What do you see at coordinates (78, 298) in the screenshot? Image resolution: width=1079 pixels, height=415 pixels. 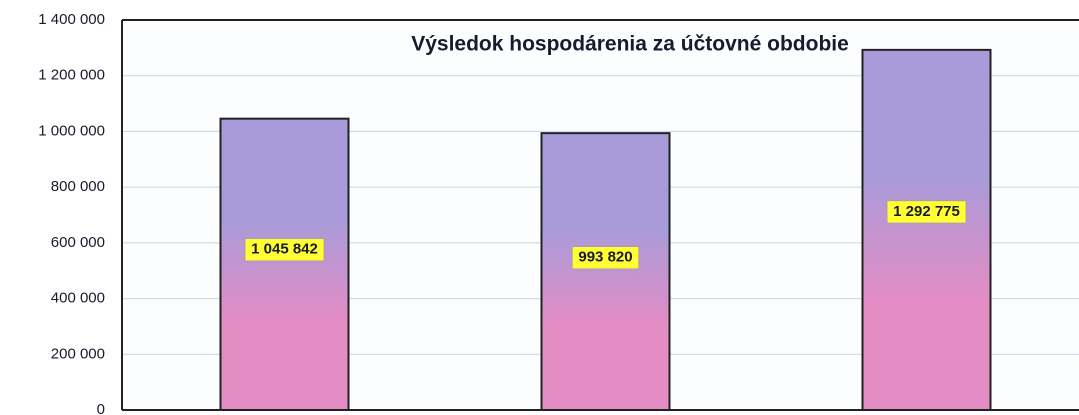 I see `y-tick-label: 400 000` at bounding box center [78, 298].